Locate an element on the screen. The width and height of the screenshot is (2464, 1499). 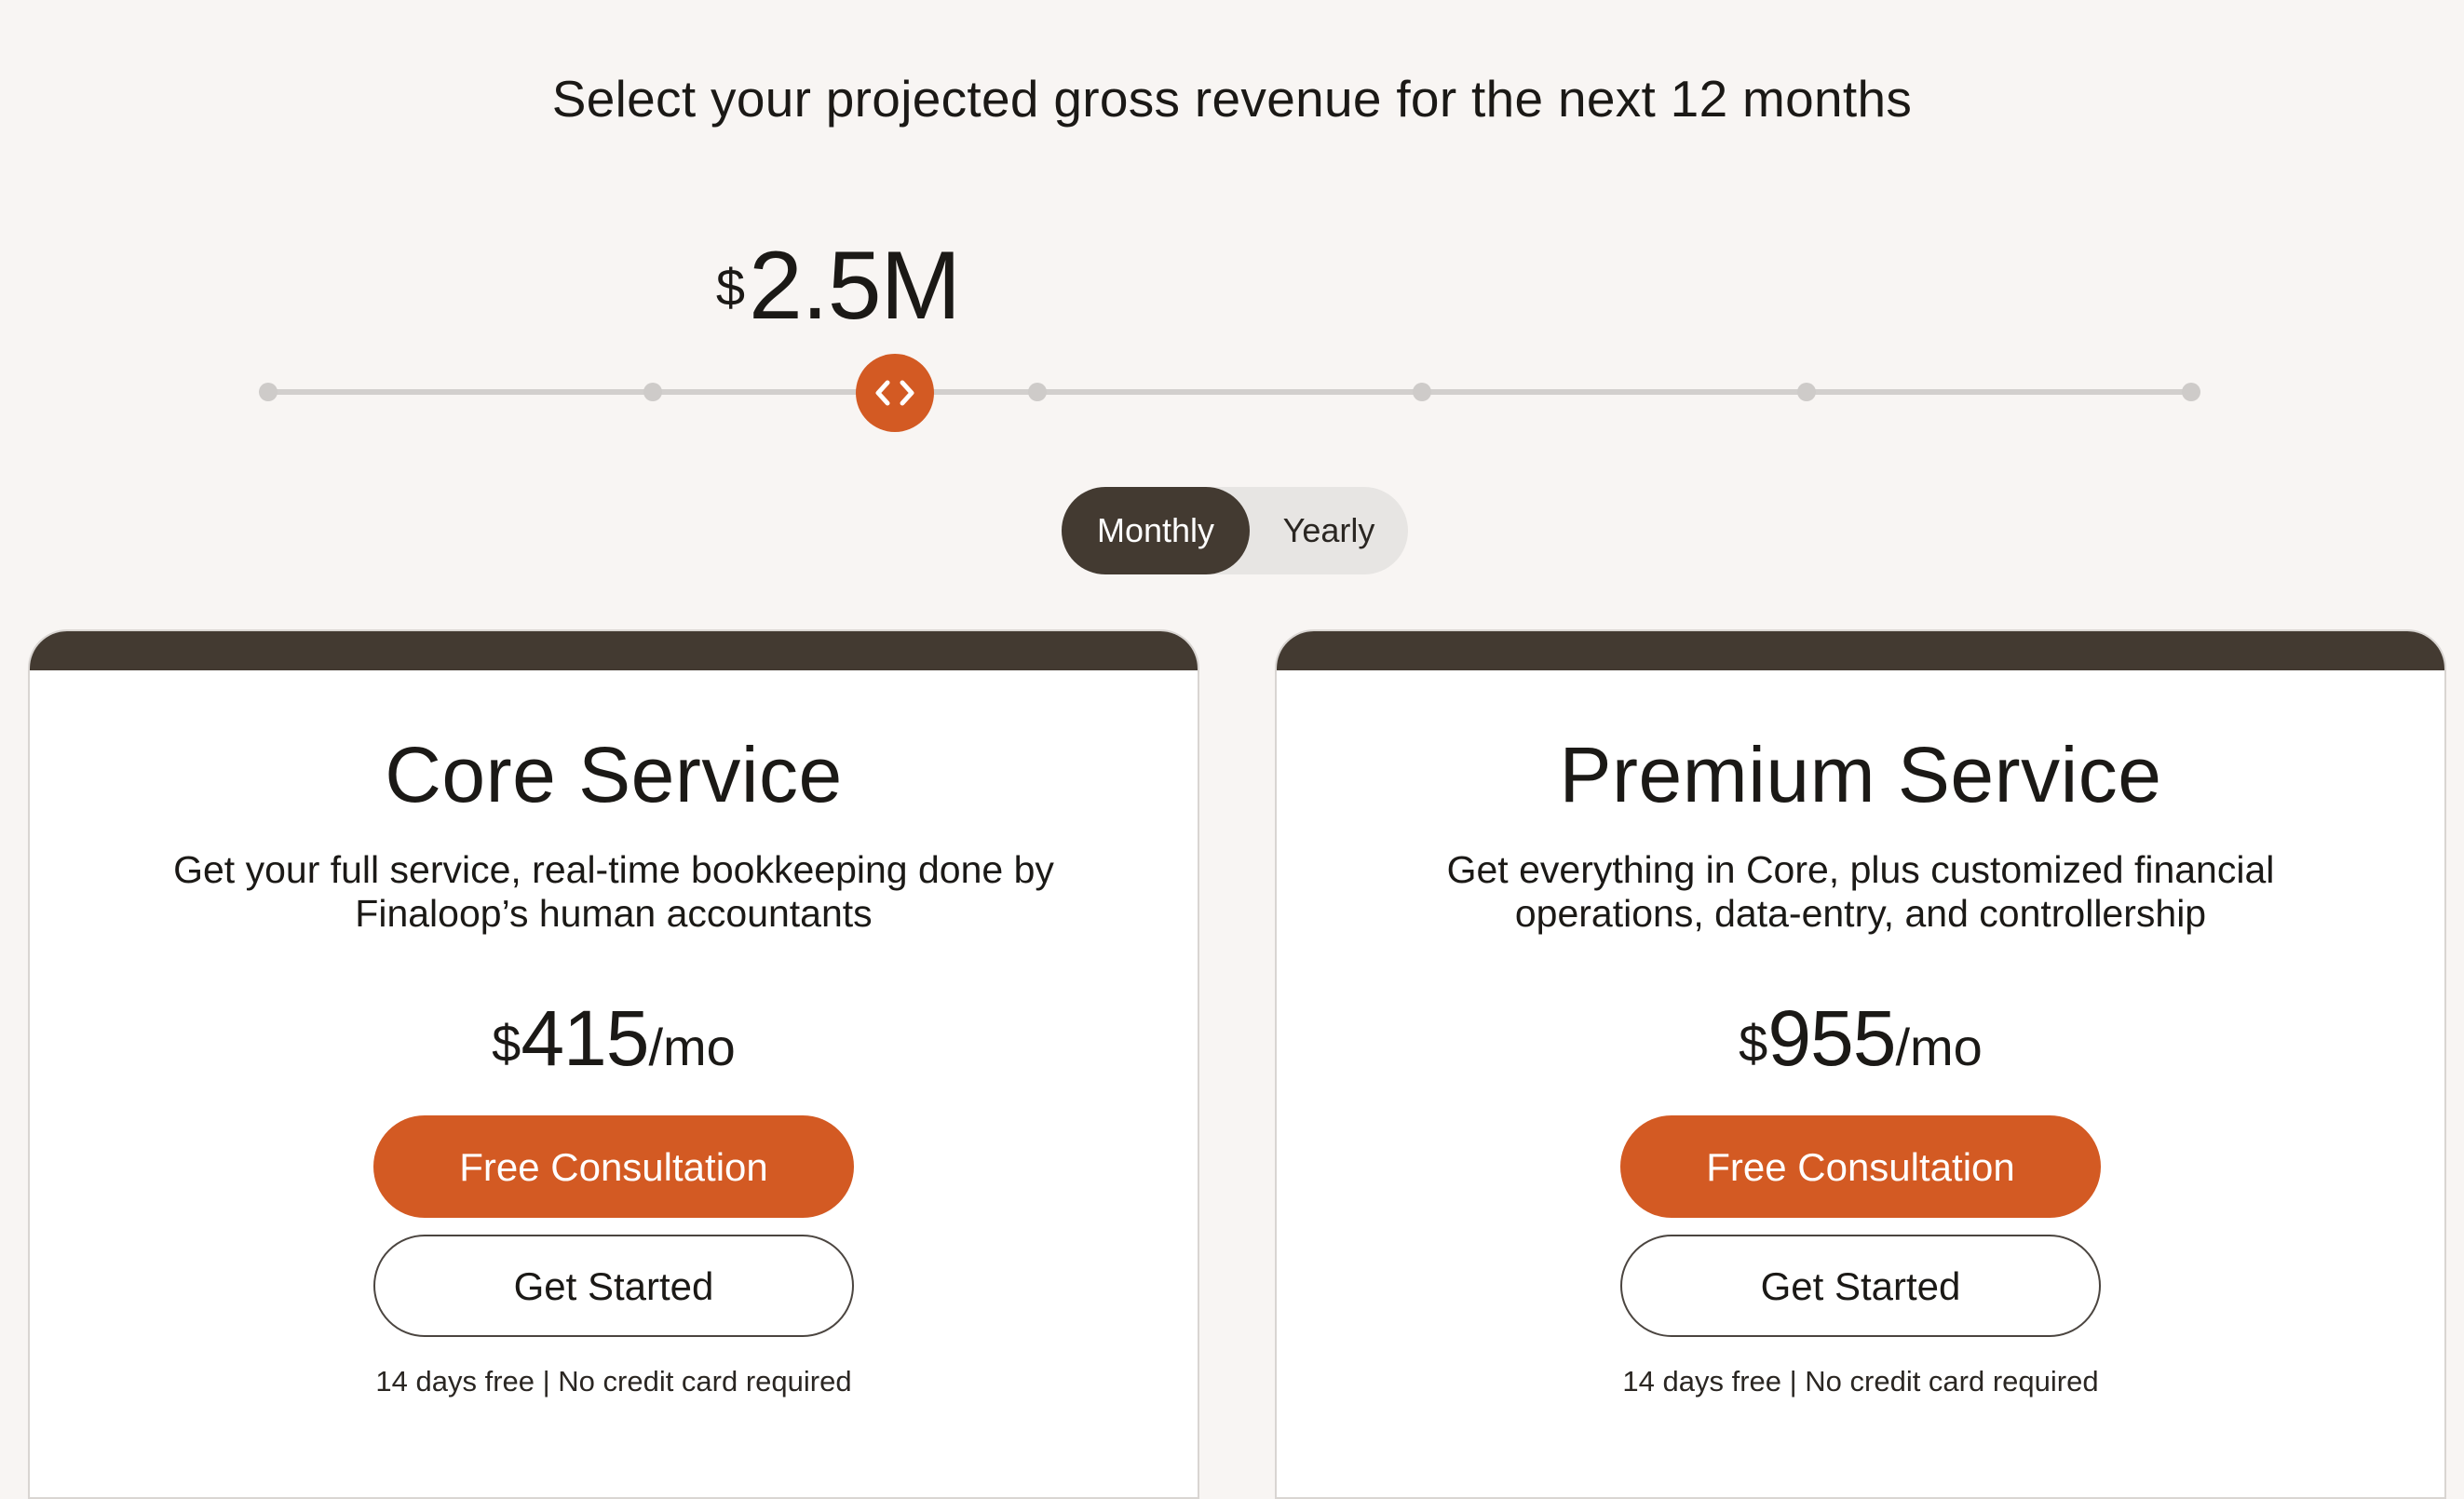
toggle-monthly: Monthly is located at coordinates (1156, 530).